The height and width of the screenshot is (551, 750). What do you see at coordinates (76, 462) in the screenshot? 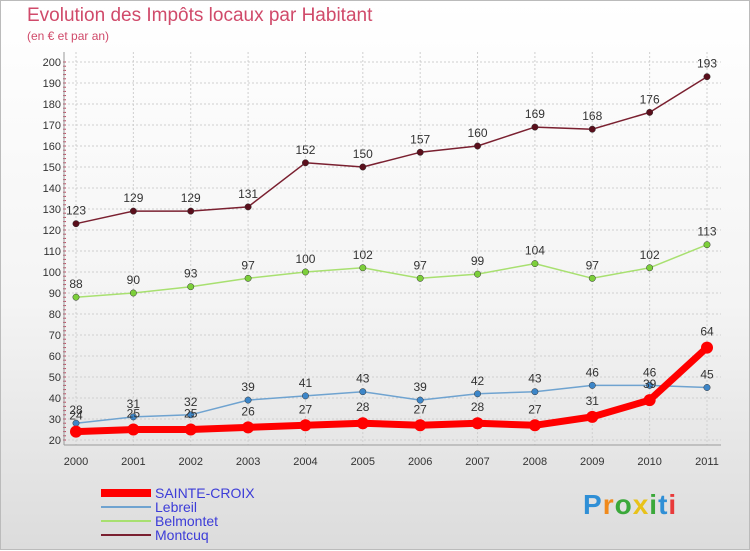
I see `x-tick-label: 2000` at bounding box center [76, 462].